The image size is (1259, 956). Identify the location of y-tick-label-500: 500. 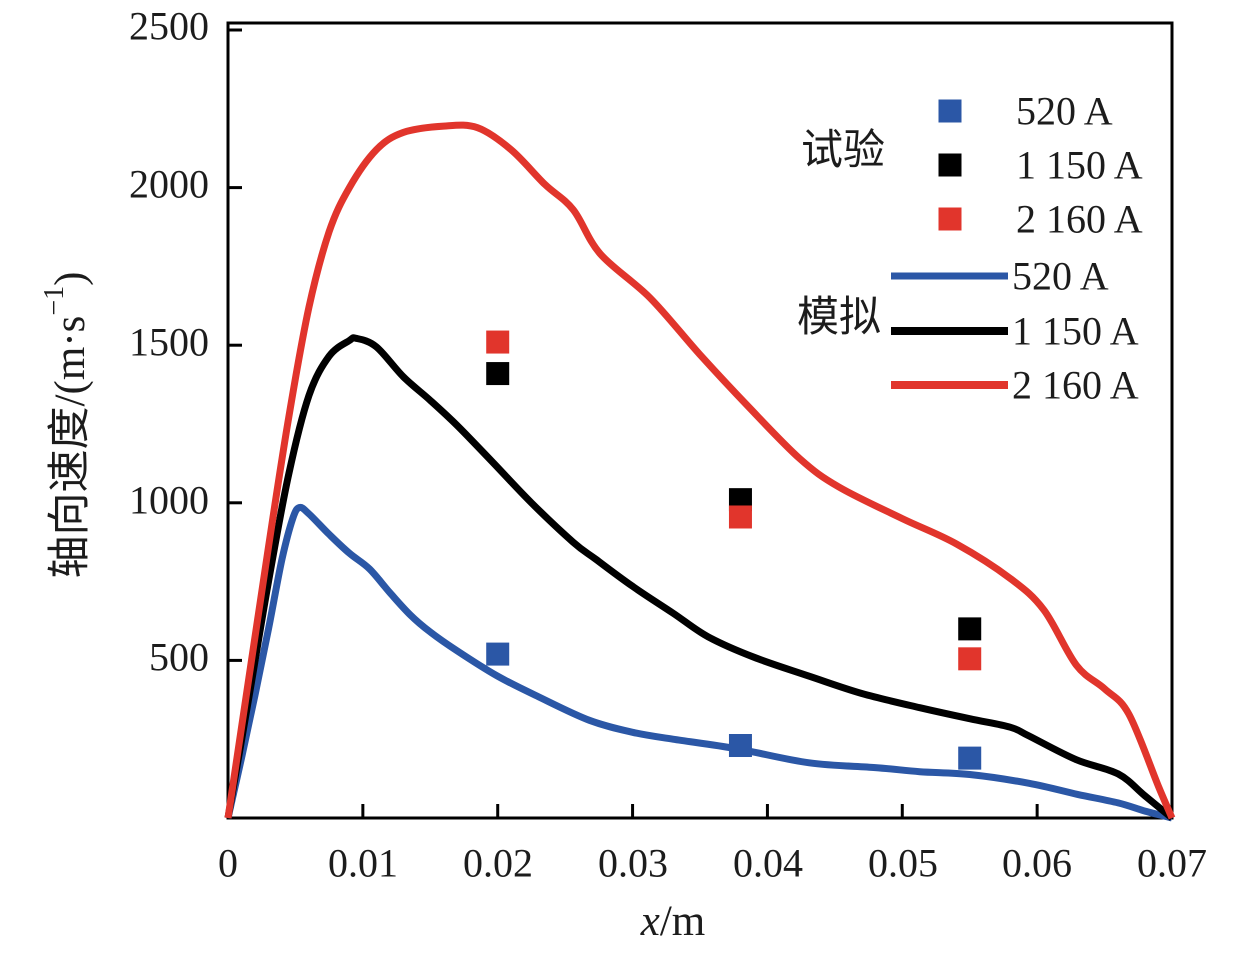
(179, 657).